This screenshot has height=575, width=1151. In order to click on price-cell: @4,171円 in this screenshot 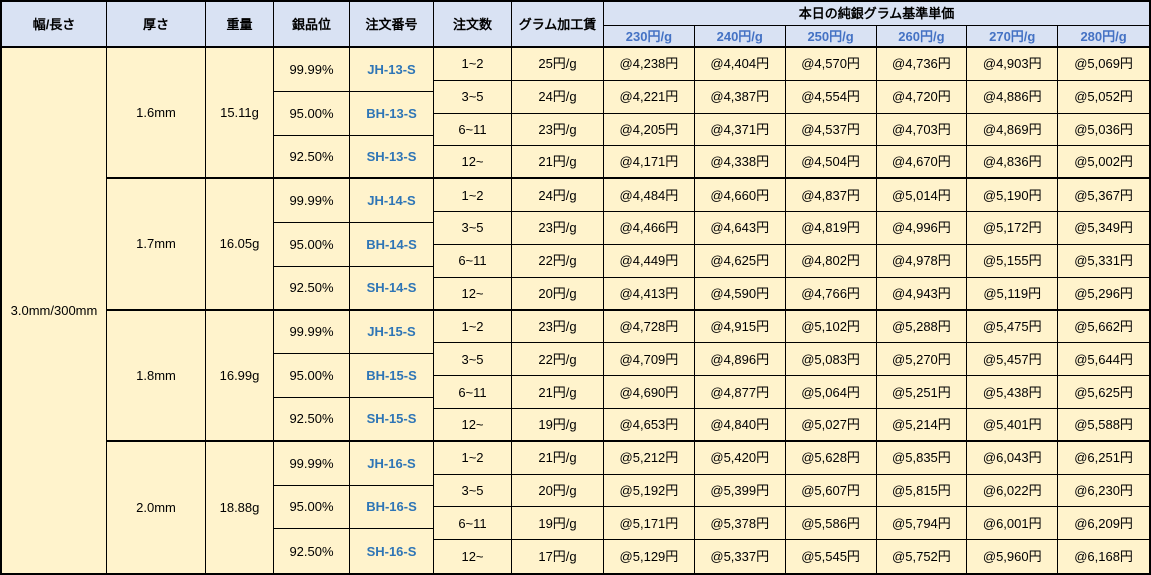, I will do `click(649, 163)`.